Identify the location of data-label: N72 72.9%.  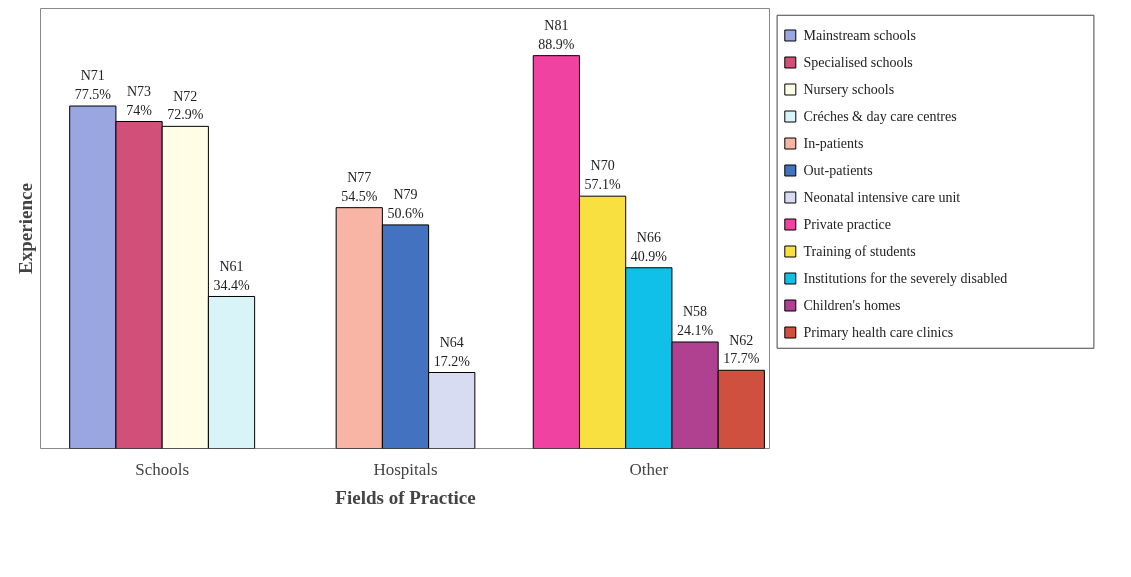
(185, 105).